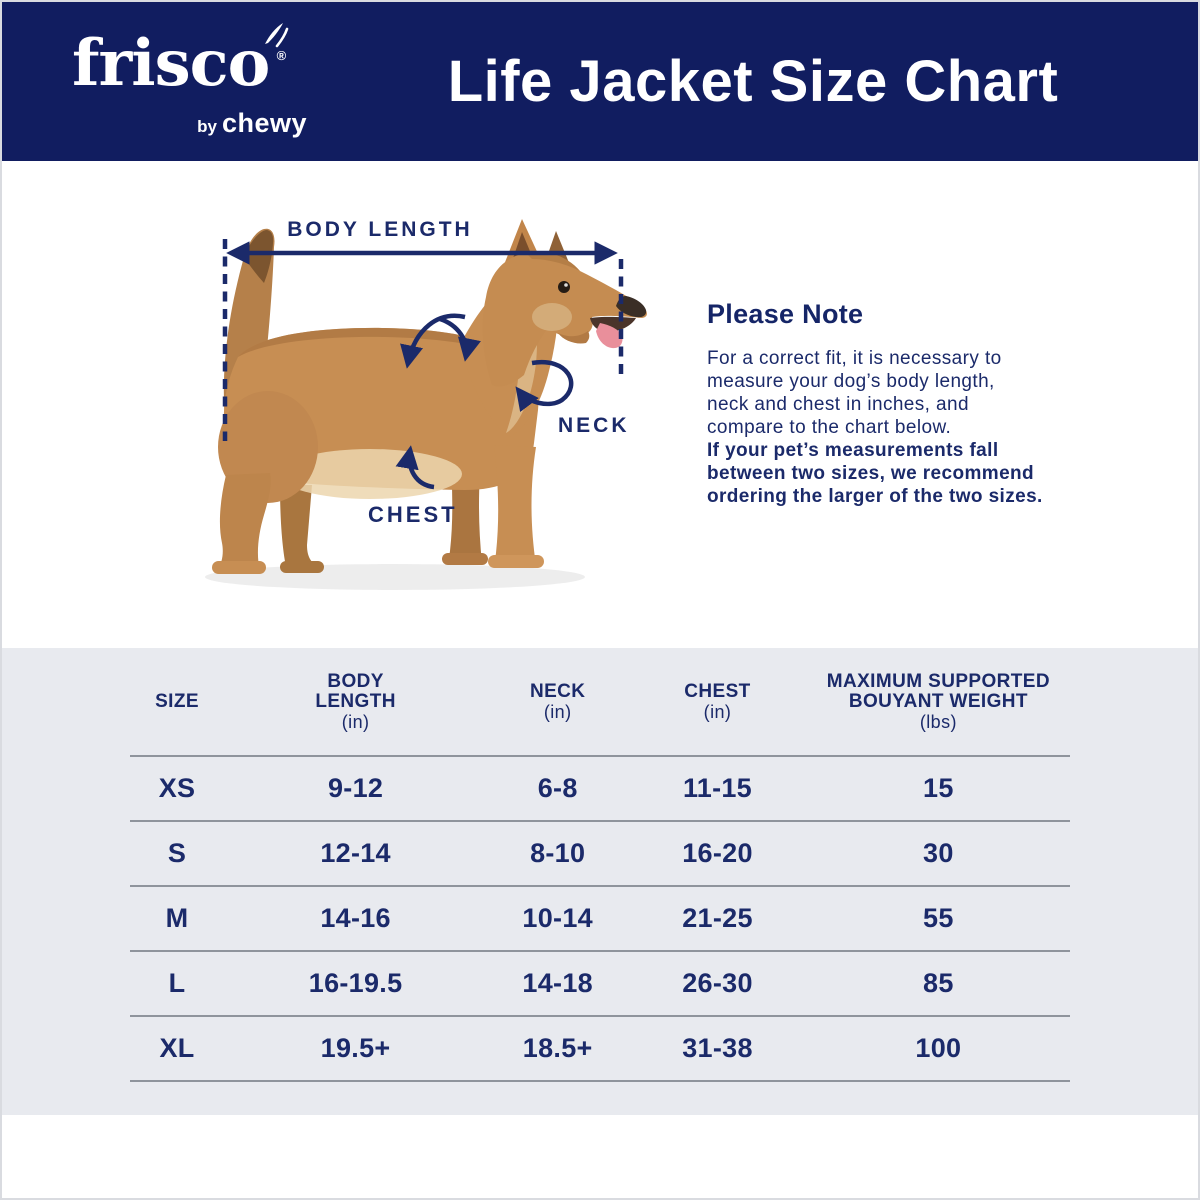 This screenshot has width=1200, height=1200. I want to click on table-row: S 12-14 8-10 16-20 30, so click(600, 854).